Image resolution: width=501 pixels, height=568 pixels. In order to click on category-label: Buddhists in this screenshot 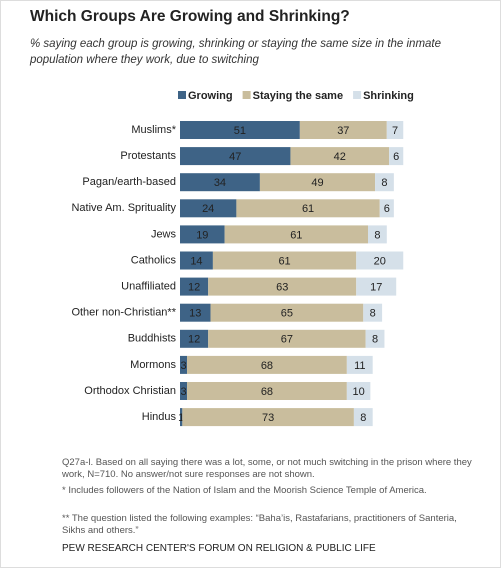, I will do `click(152, 339)`.